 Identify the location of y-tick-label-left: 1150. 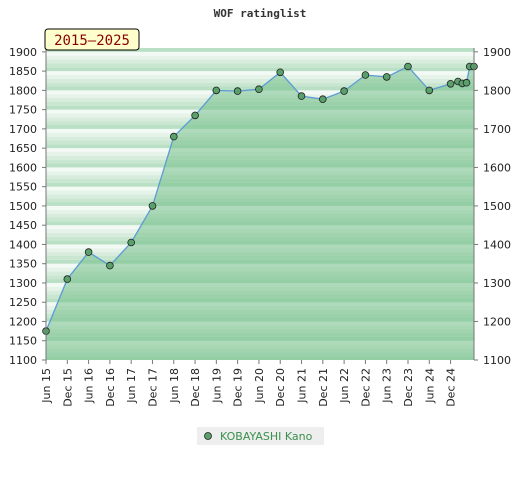
(23, 341).